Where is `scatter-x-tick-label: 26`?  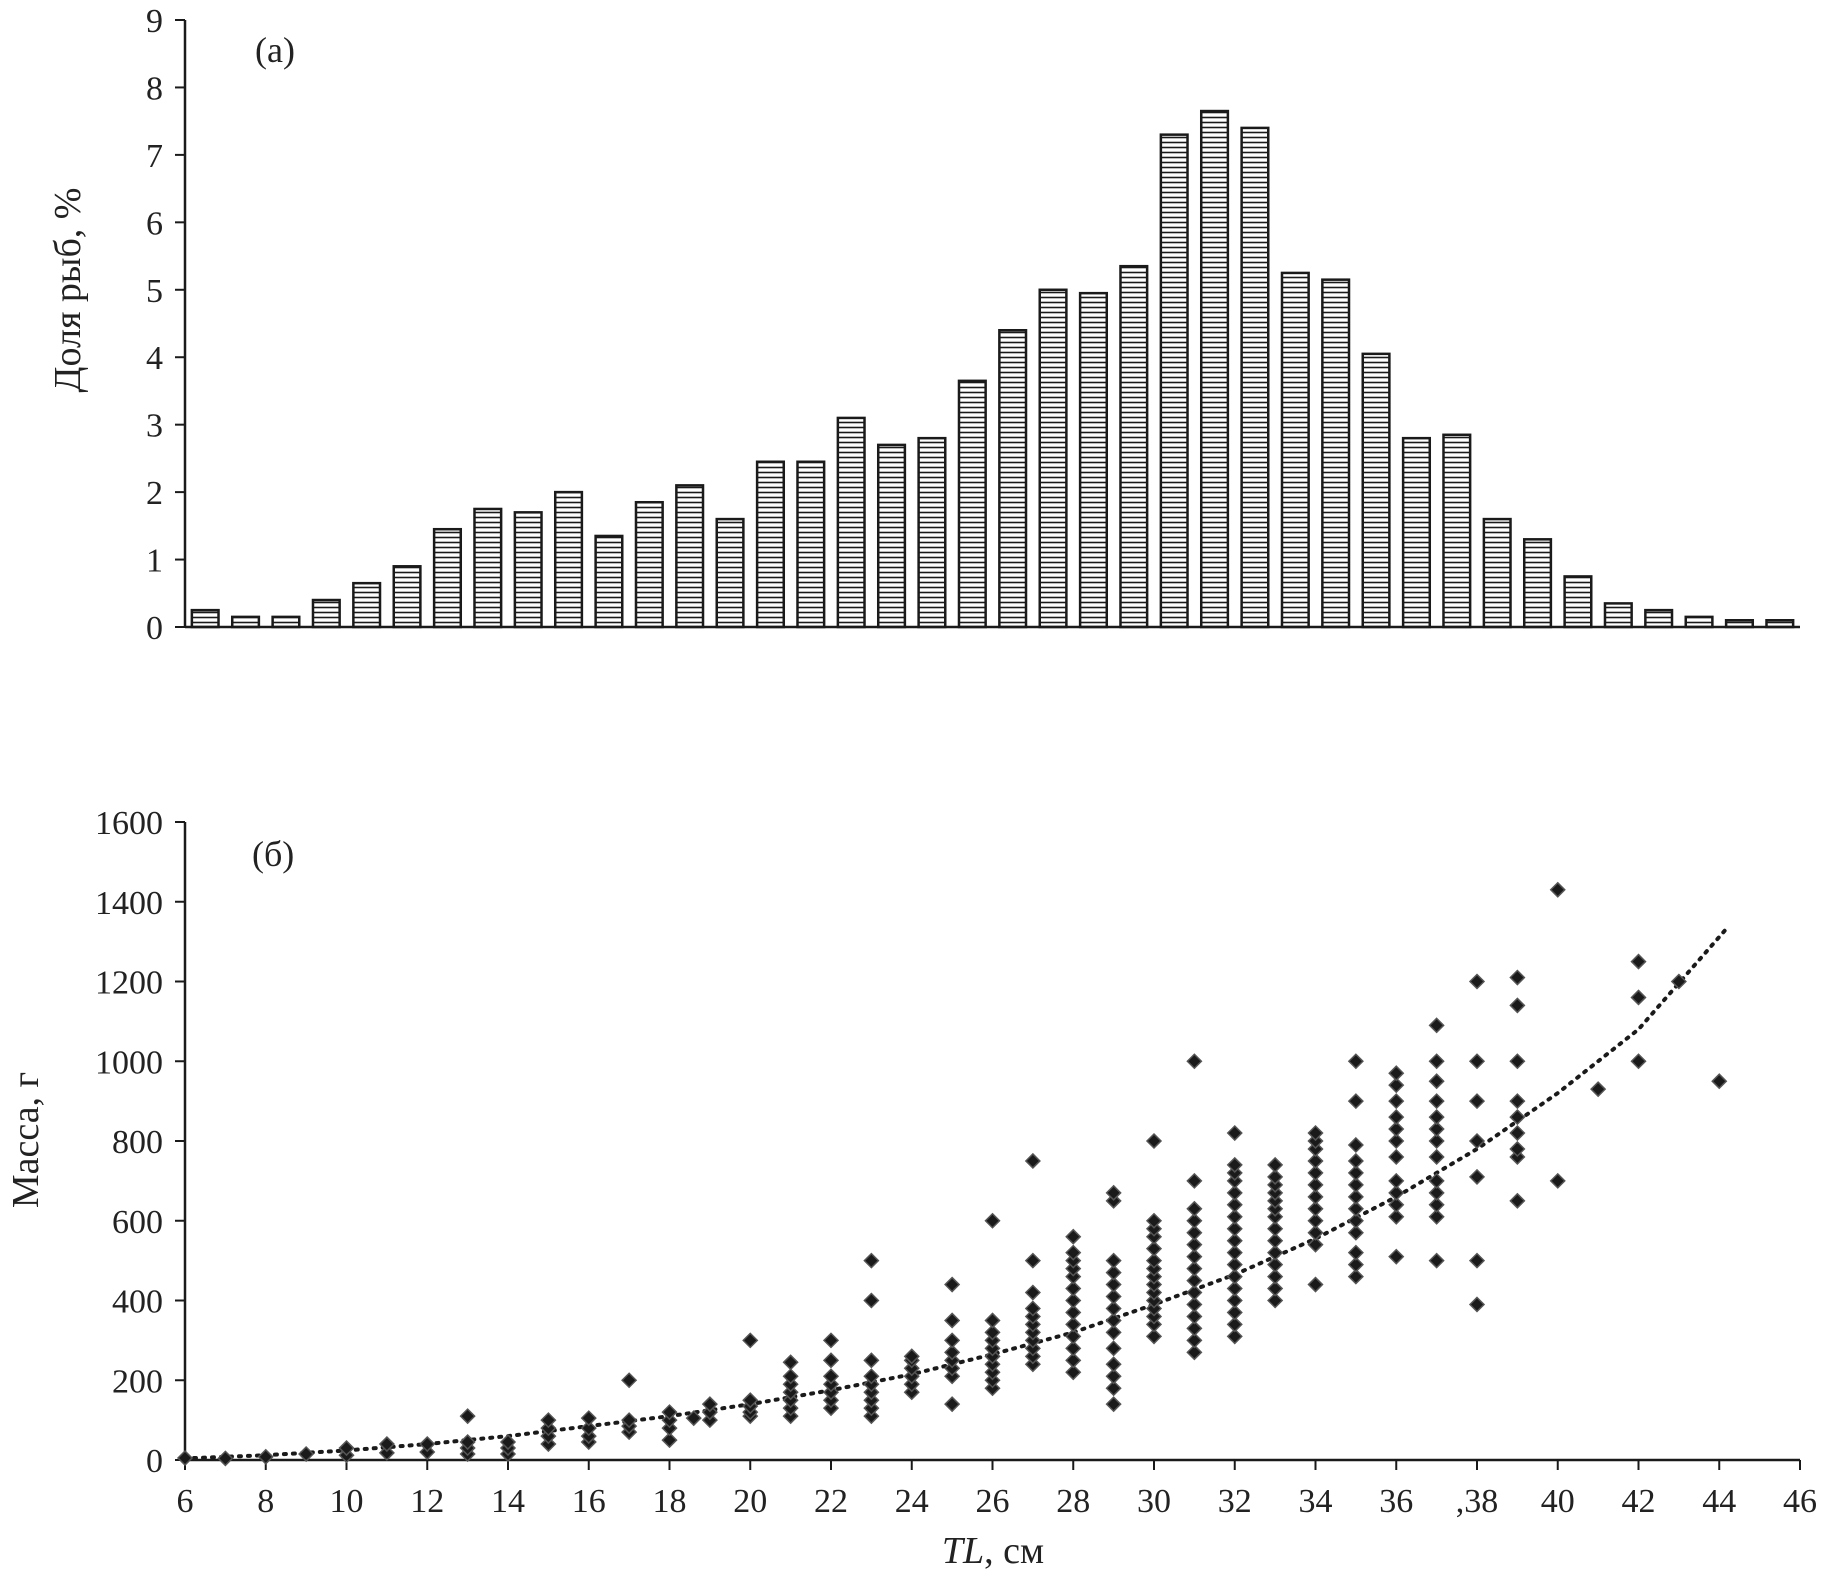 scatter-x-tick-label: 26 is located at coordinates (993, 1501).